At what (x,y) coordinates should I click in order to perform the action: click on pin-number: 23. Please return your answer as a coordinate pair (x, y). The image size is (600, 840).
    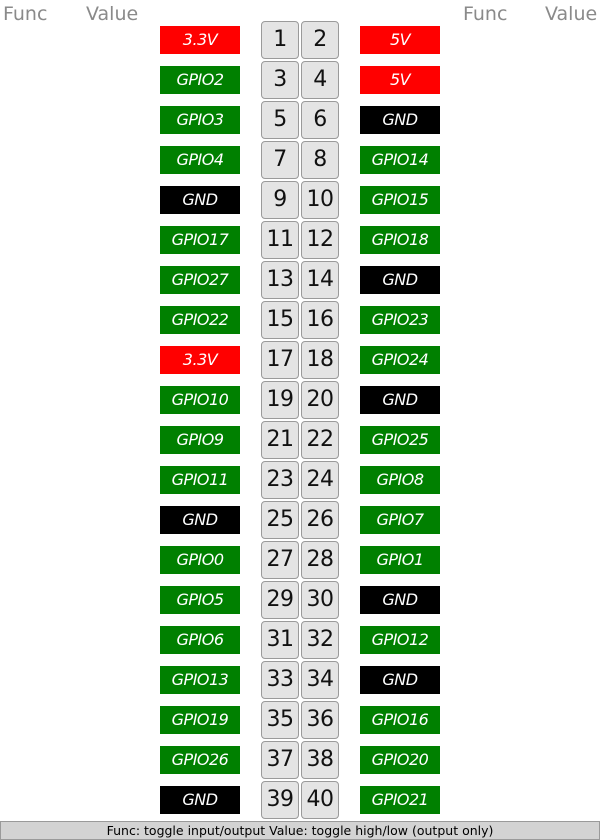
    Looking at the image, I should click on (280, 480).